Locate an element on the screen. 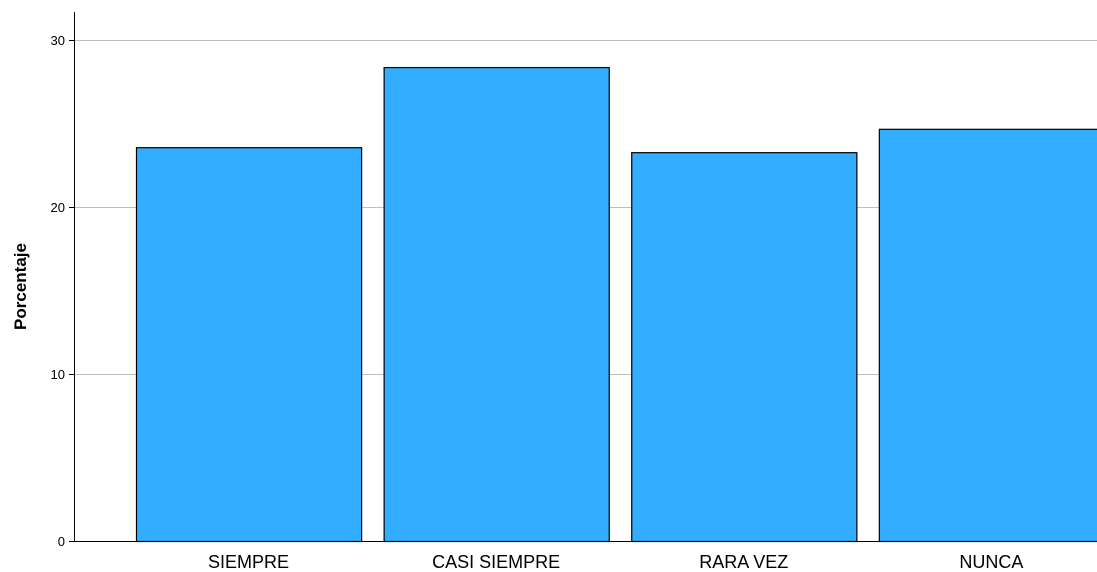  bar-siempre is located at coordinates (249, 345).